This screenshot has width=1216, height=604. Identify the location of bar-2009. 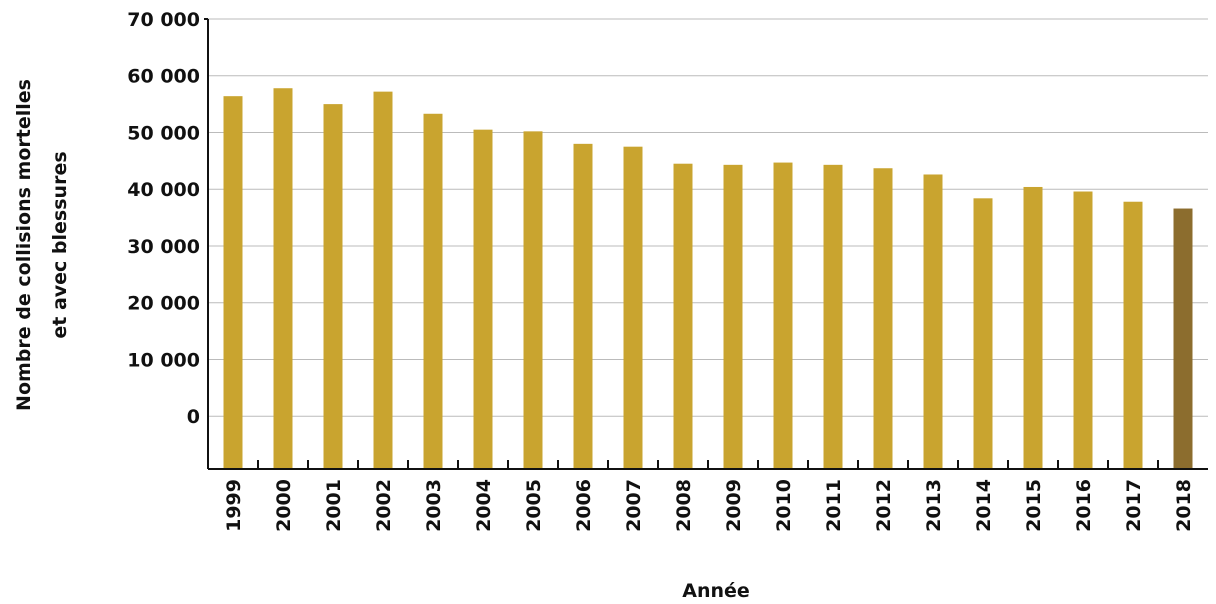
(733, 316).